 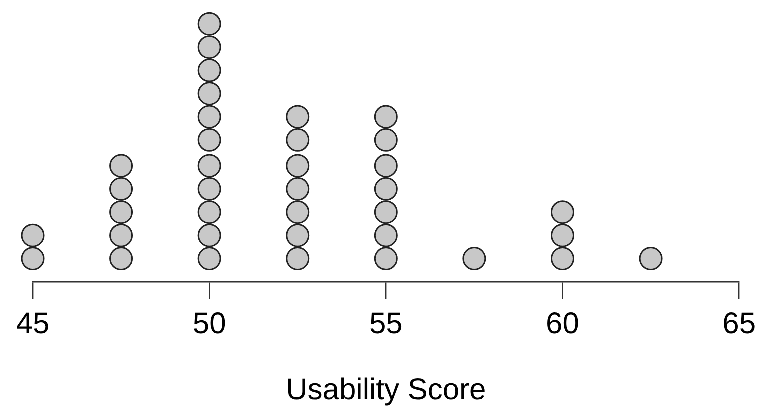 What do you see at coordinates (33, 323) in the screenshot?
I see `x-tick-label: 45` at bounding box center [33, 323].